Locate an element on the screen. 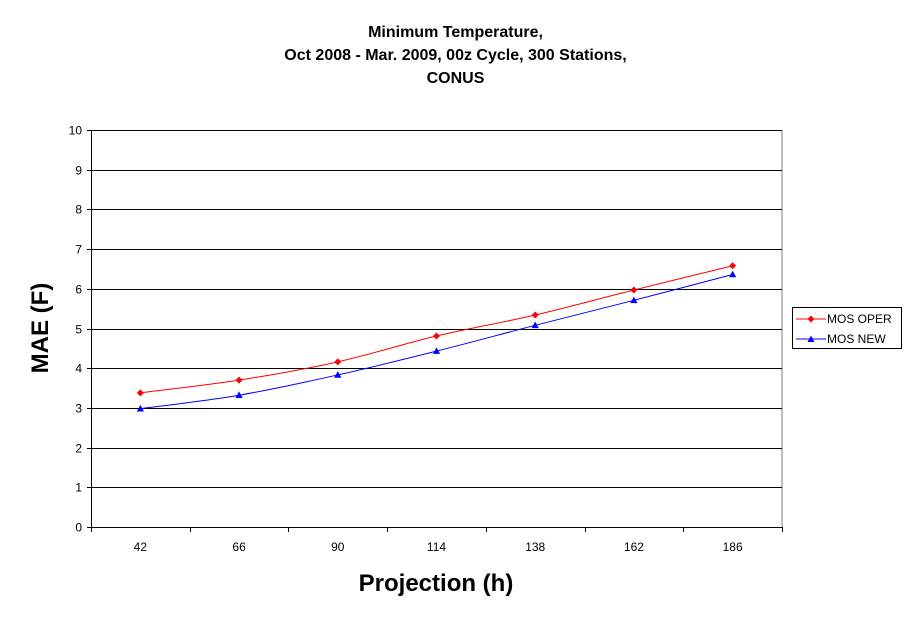 This screenshot has height=623, width=911. chart-title-line-3: CONUS is located at coordinates (455, 78).